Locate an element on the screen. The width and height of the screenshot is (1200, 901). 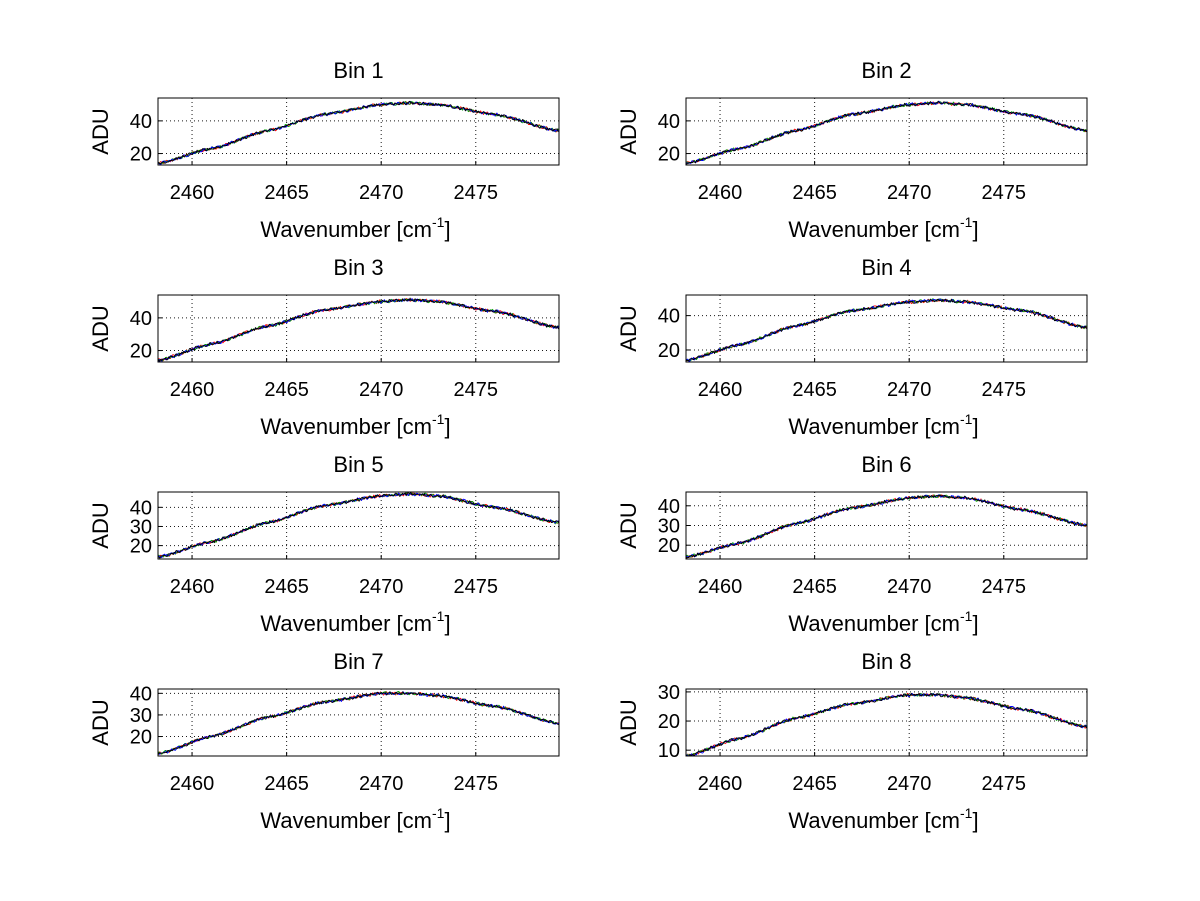
subplot-title: Bin 3 is located at coordinates (358, 267).